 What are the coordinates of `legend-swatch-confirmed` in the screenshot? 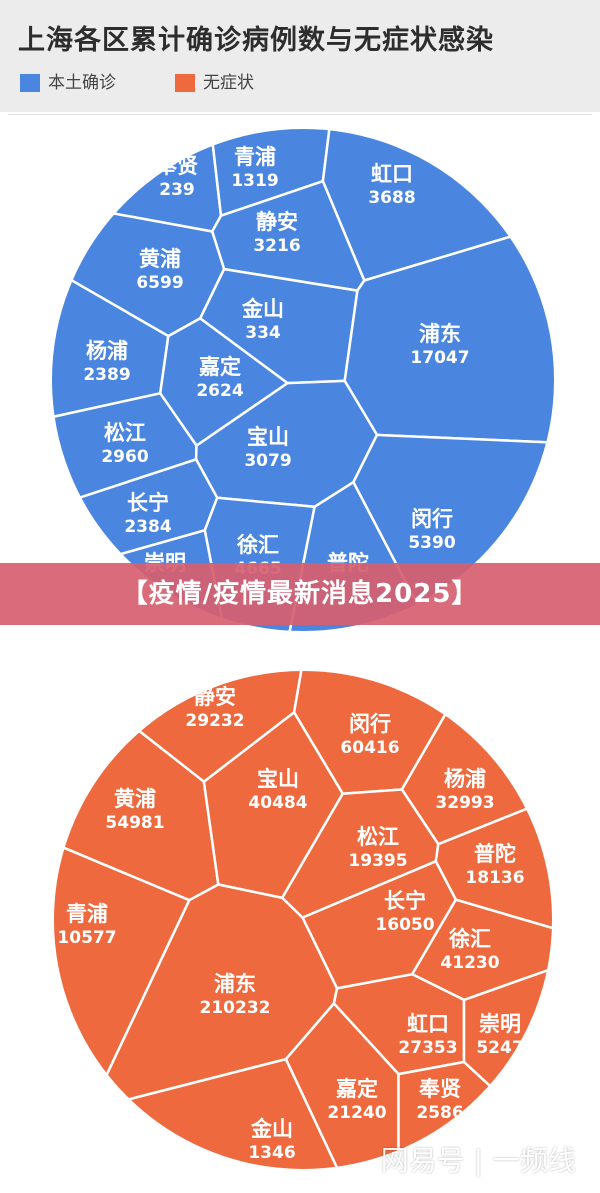 It's located at (30, 83).